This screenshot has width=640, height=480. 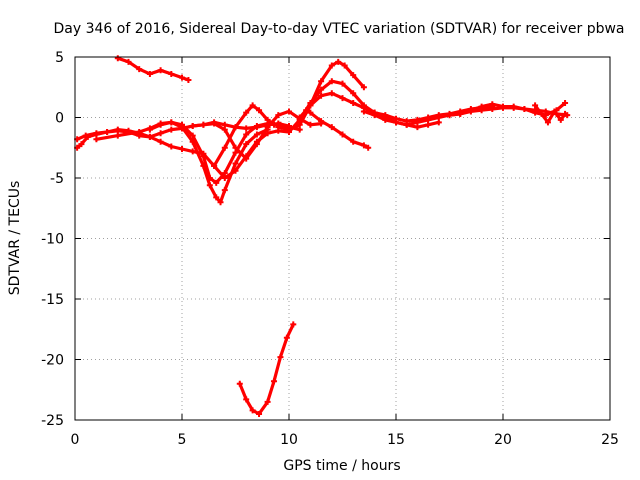 I want to click on series-line, so click(x=337, y=129).